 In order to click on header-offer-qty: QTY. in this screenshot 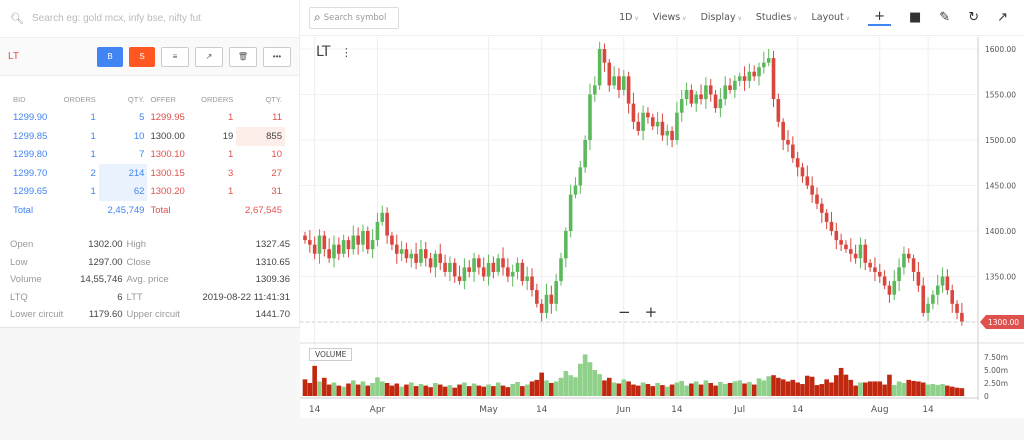, I will do `click(273, 99)`.